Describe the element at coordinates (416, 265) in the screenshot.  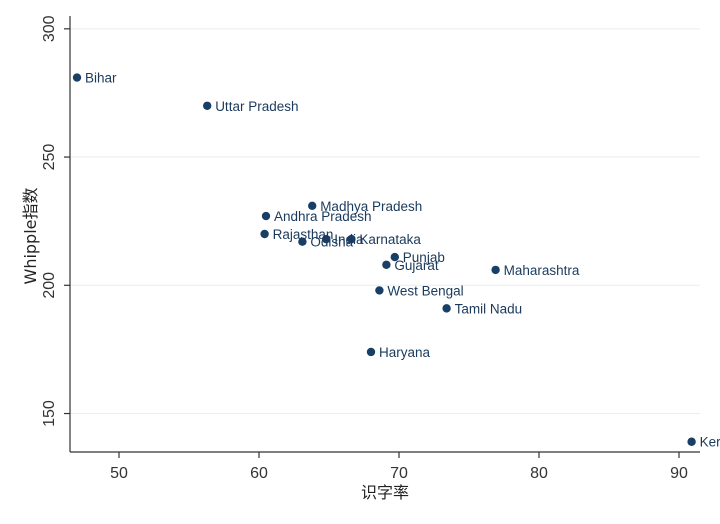
I see `point-label-9: Gujarat` at that location.